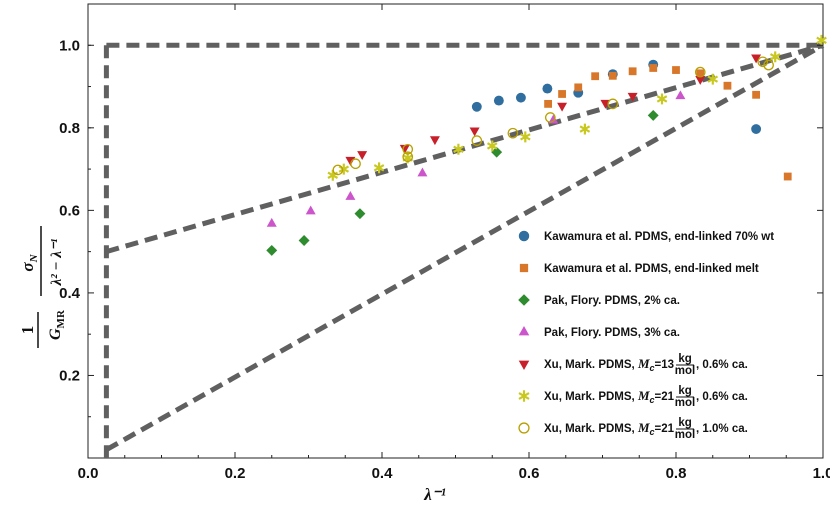 Image resolution: width=830 pixels, height=509 pixels. What do you see at coordinates (88, 473) in the screenshot?
I see `x-tick-label: 0.0` at bounding box center [88, 473].